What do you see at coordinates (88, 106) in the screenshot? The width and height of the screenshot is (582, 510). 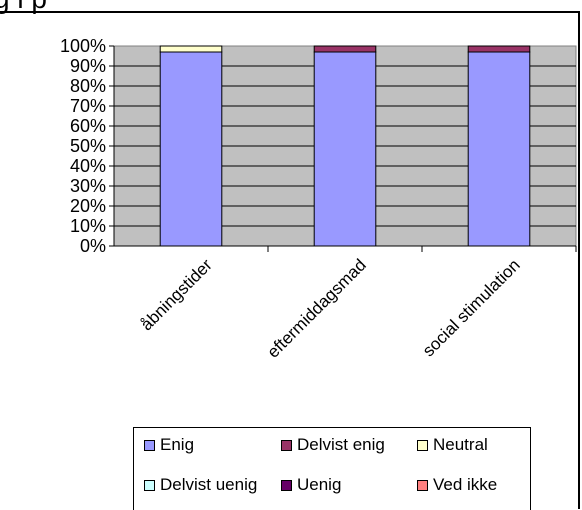 I see `y-tick-label: 70%` at bounding box center [88, 106].